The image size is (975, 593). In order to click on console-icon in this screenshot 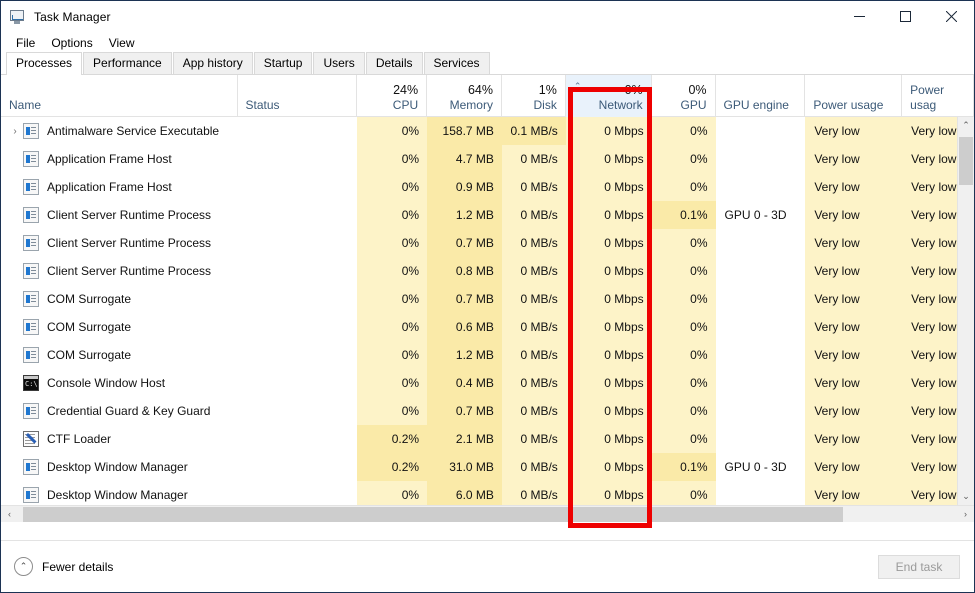, I will do `click(31, 383)`.